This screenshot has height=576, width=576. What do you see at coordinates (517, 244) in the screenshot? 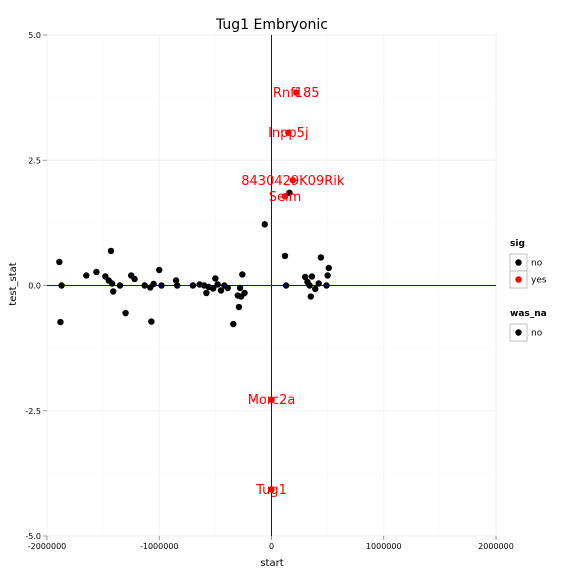
I see `legend-title: sig` at bounding box center [517, 244].